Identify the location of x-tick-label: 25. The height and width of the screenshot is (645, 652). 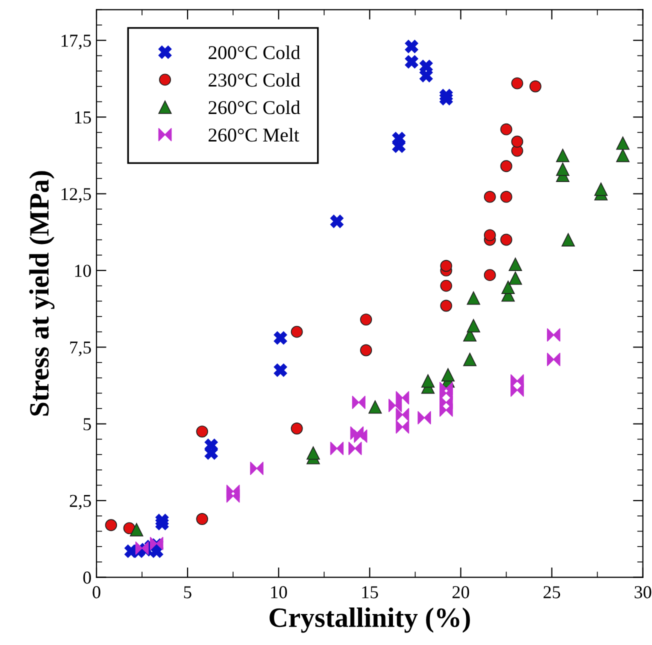
(552, 592).